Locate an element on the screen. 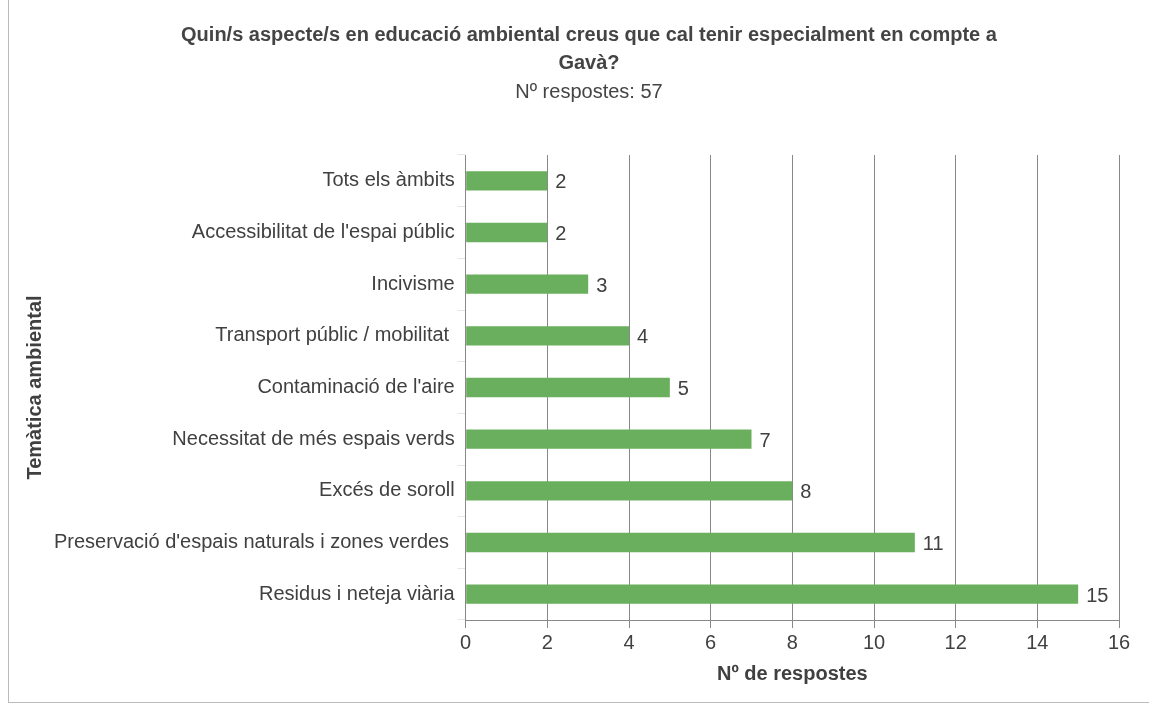 This screenshot has height=706, width=1154. y-tick-label: Tots els àmbits is located at coordinates (388, 179).